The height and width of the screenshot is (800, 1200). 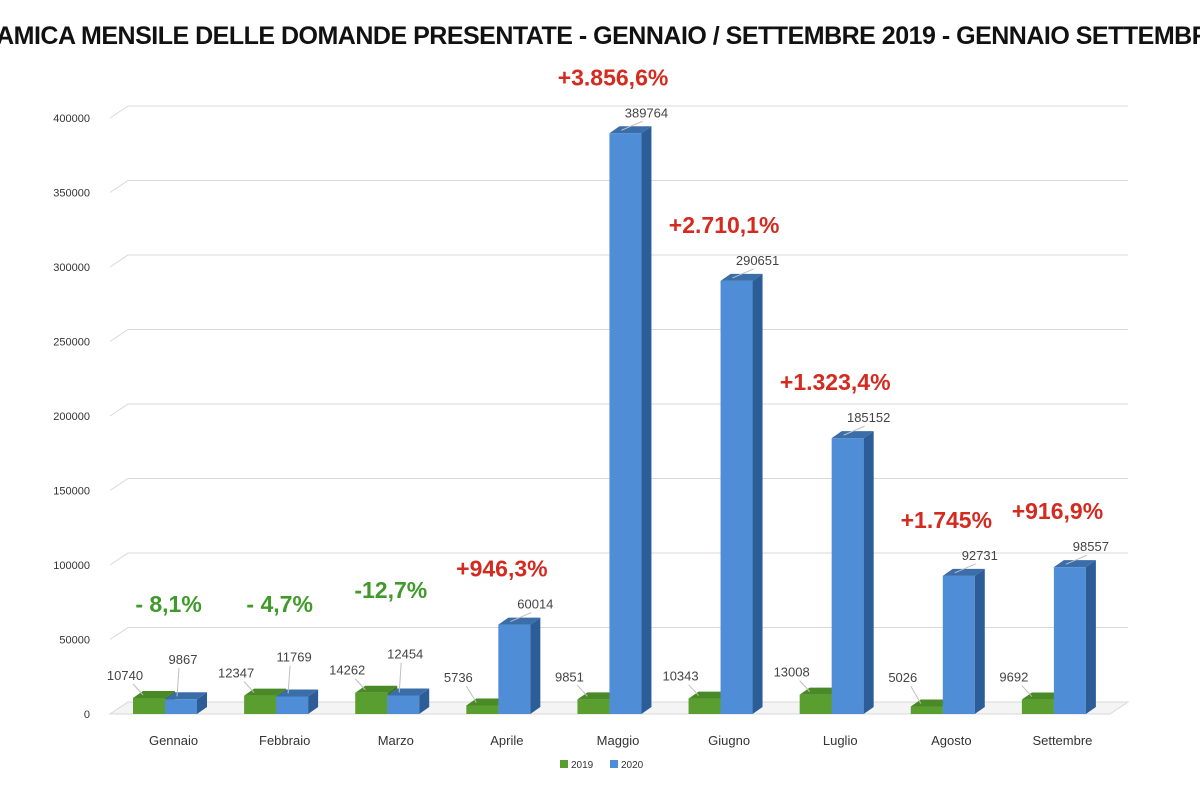 I want to click on category-label: Maggio, so click(x=618, y=740).